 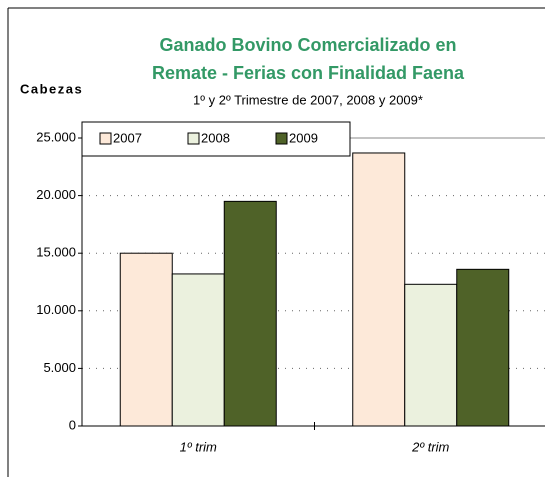 What do you see at coordinates (56, 252) in the screenshot?
I see `y-tick-label: 15.000` at bounding box center [56, 252].